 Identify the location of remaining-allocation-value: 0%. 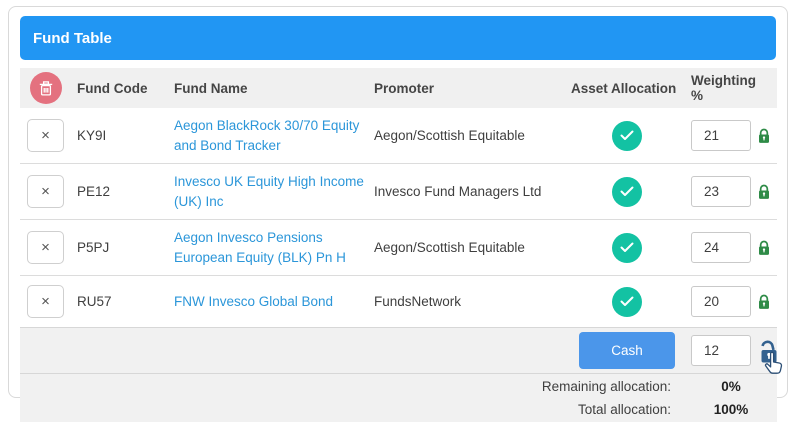
(733, 385).